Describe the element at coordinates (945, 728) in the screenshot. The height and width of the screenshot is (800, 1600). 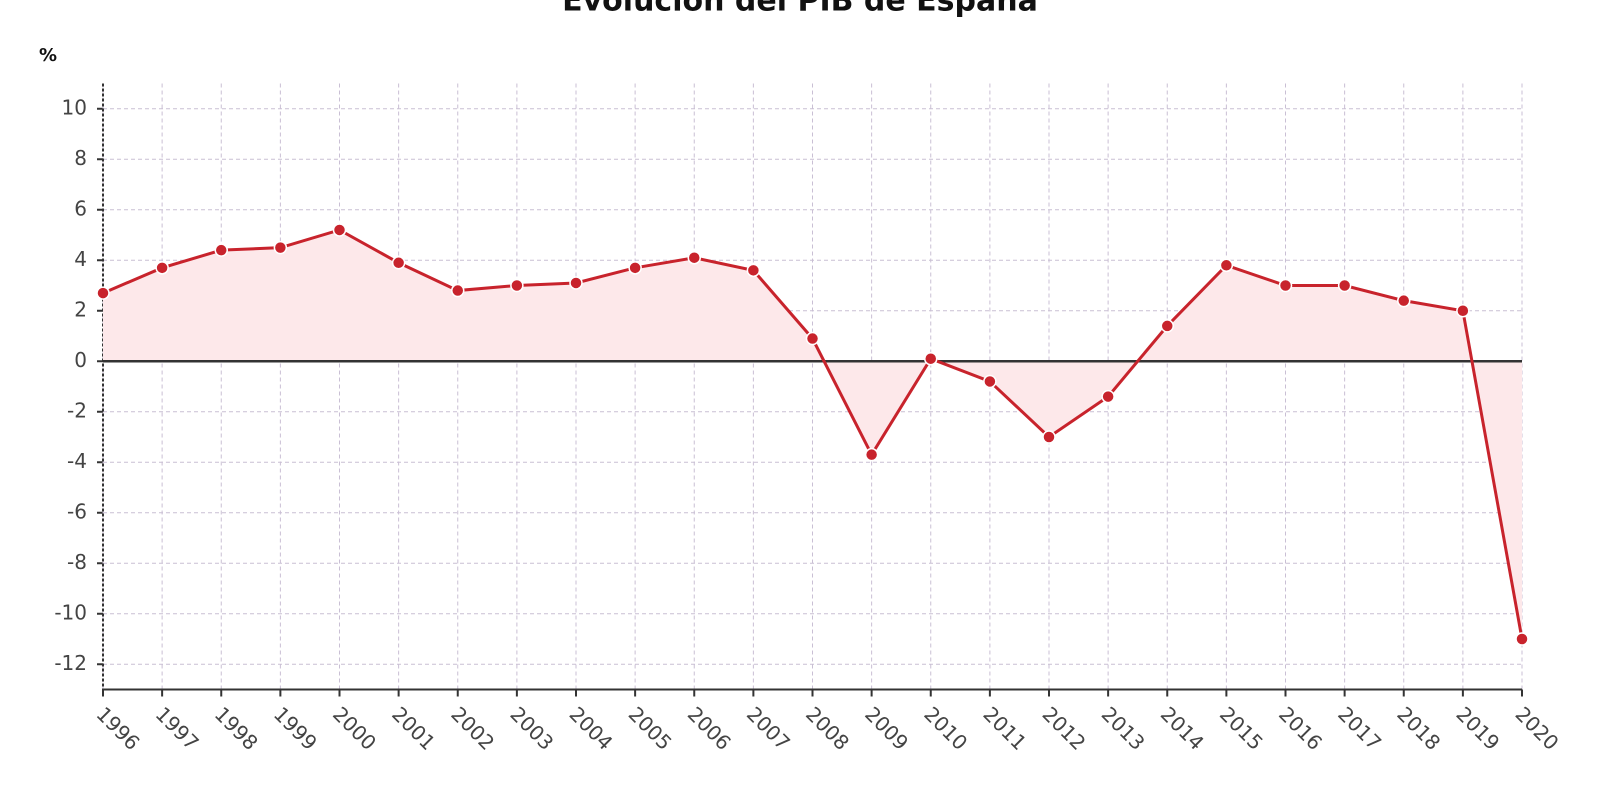
I see `x-tick-label: 2010` at that location.